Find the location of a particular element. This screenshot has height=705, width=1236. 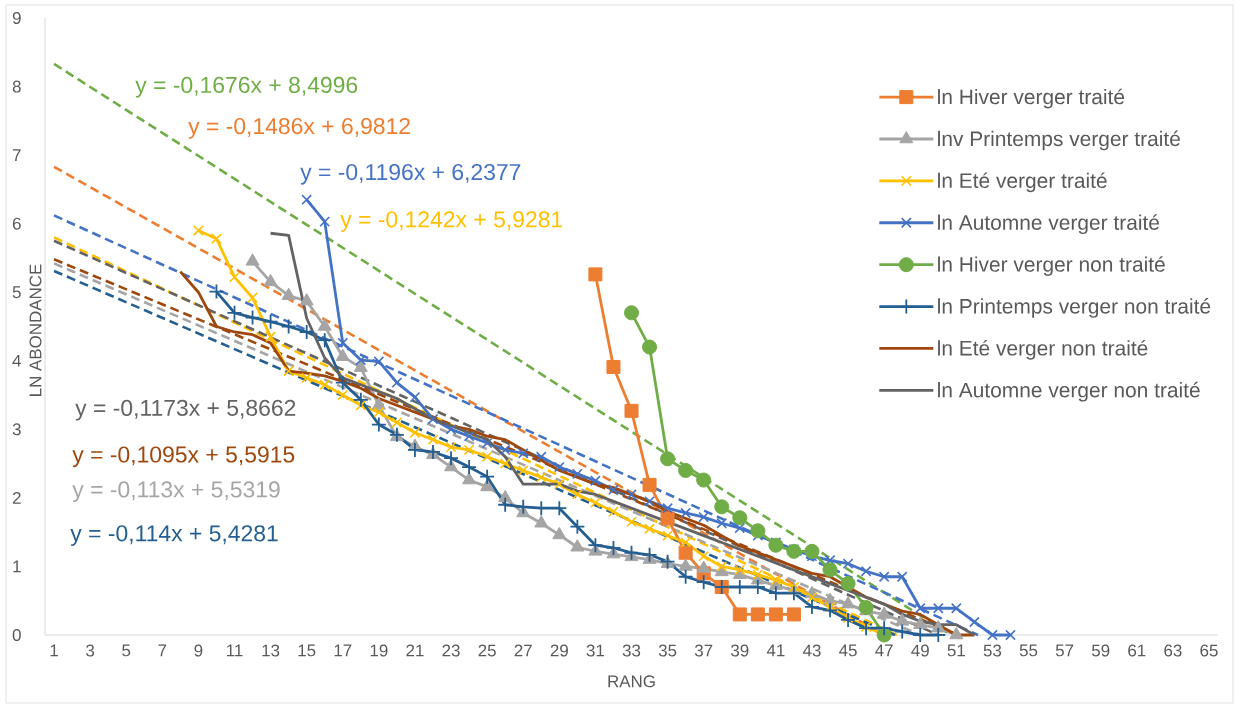

legend-label: ln Eté verger non traité is located at coordinates (1043, 349).